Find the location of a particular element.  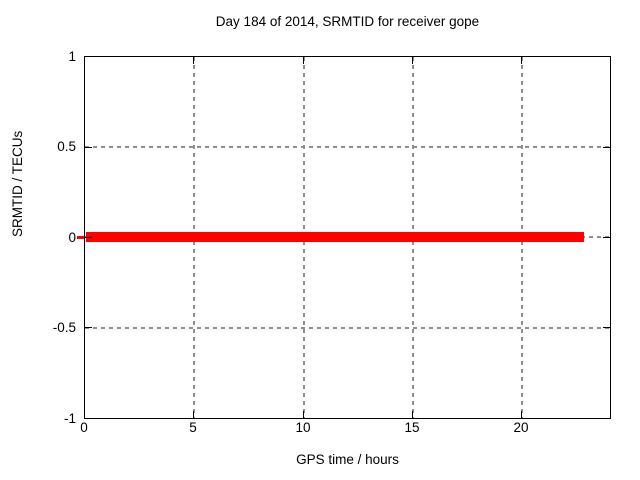

x-axis-title: GPS time / hours is located at coordinates (347, 459).